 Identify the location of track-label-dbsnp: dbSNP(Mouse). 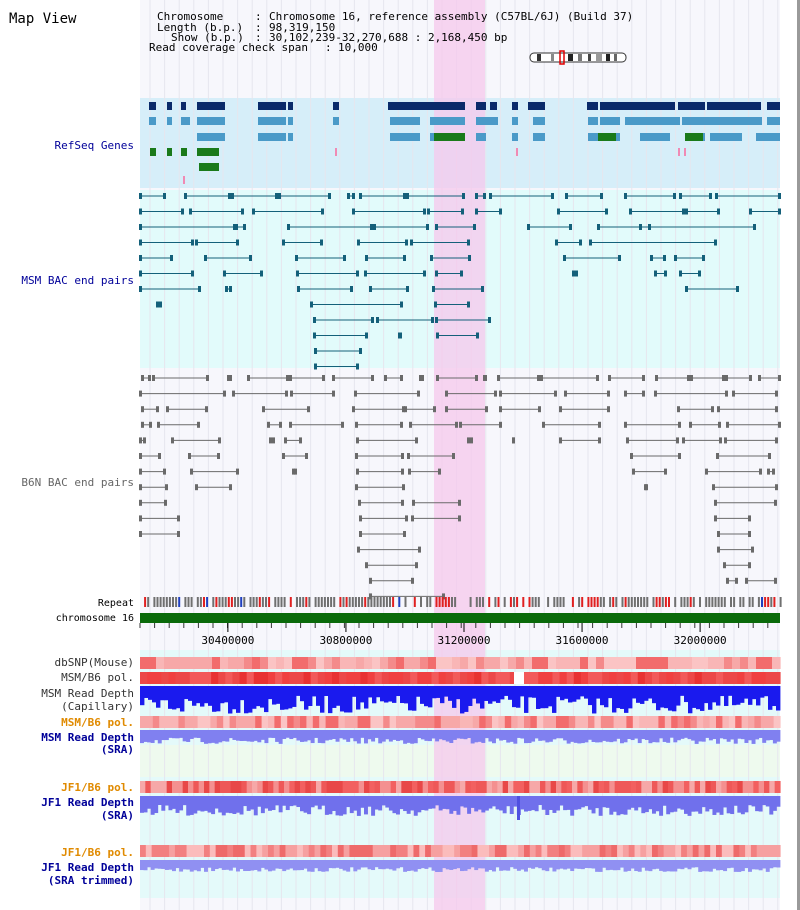
(94, 662).